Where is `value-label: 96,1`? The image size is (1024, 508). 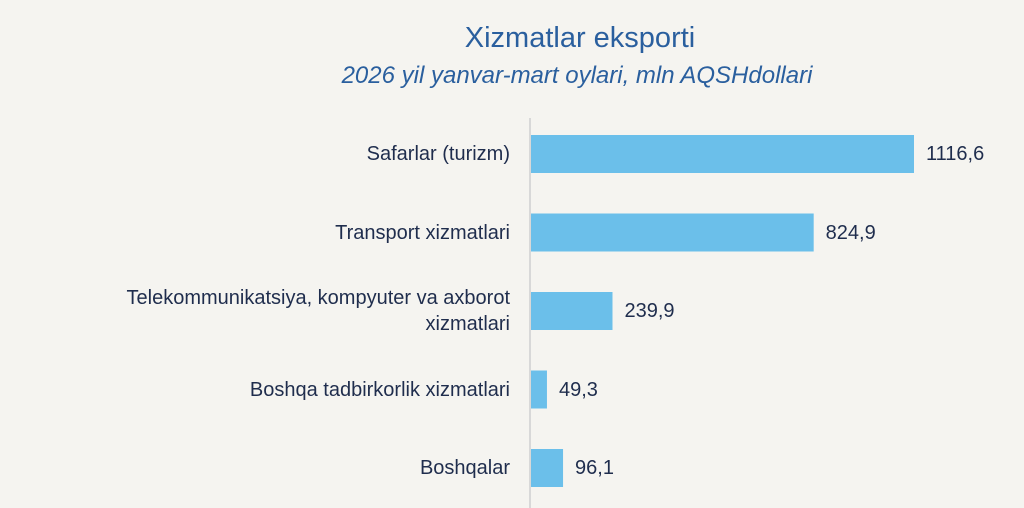 value-label: 96,1 is located at coordinates (594, 468).